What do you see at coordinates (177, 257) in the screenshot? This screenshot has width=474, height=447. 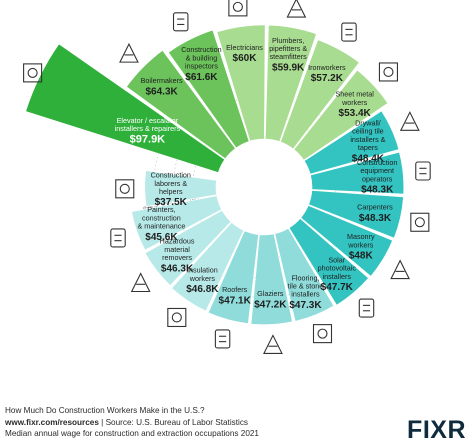 I see `category-label: removers` at bounding box center [177, 257].